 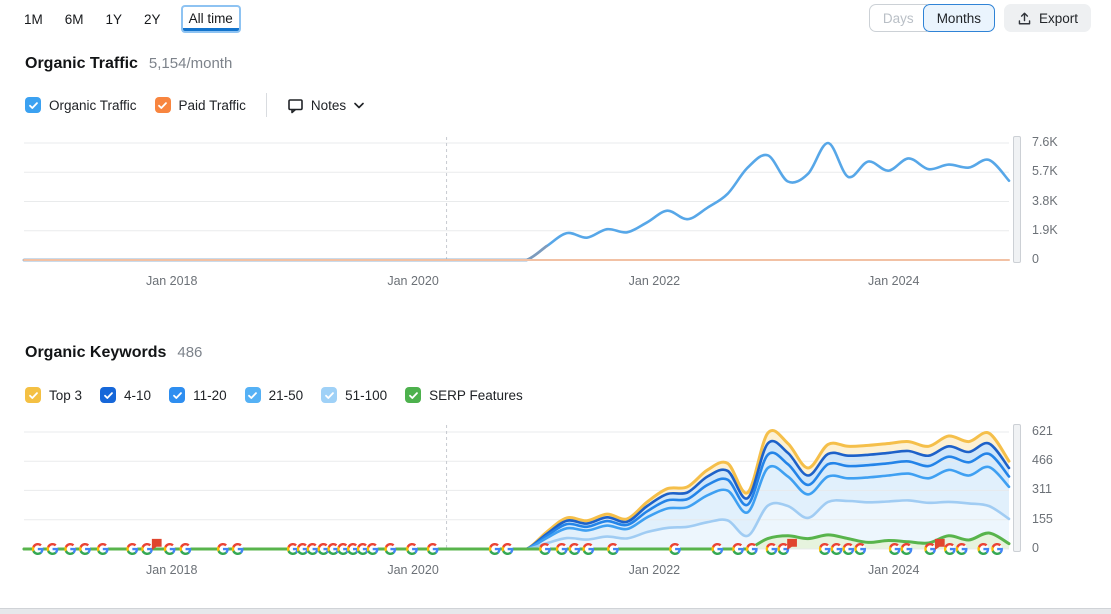 I want to click on x-axis-tick-chart2: Jan 2020, so click(x=413, y=570).